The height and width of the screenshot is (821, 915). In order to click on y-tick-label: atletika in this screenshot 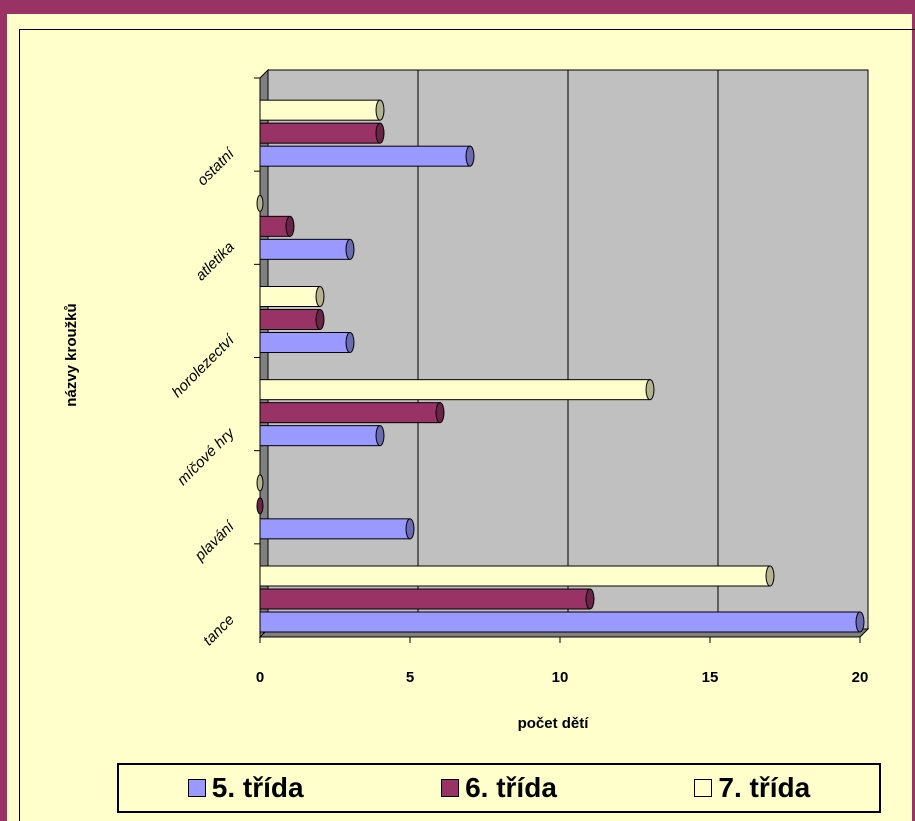, I will do `click(215, 262)`.